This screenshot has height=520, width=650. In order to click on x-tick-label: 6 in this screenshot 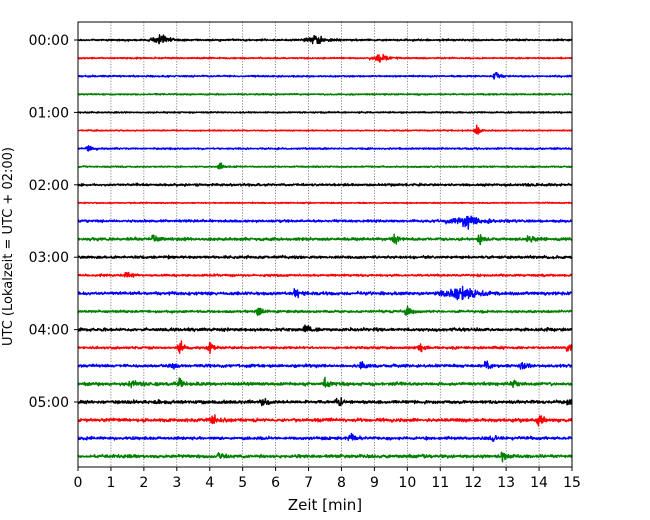, I will do `click(275, 483)`.